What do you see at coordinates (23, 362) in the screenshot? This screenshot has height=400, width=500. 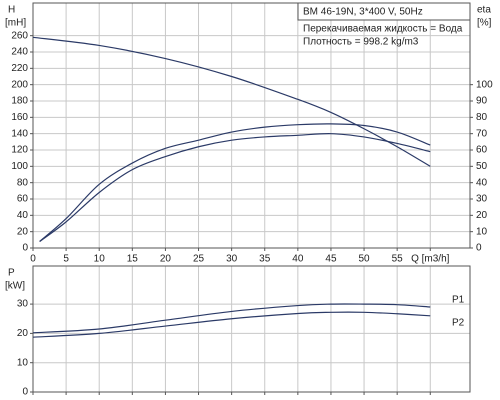 I see `y-tick-label: 10` at bounding box center [23, 362].